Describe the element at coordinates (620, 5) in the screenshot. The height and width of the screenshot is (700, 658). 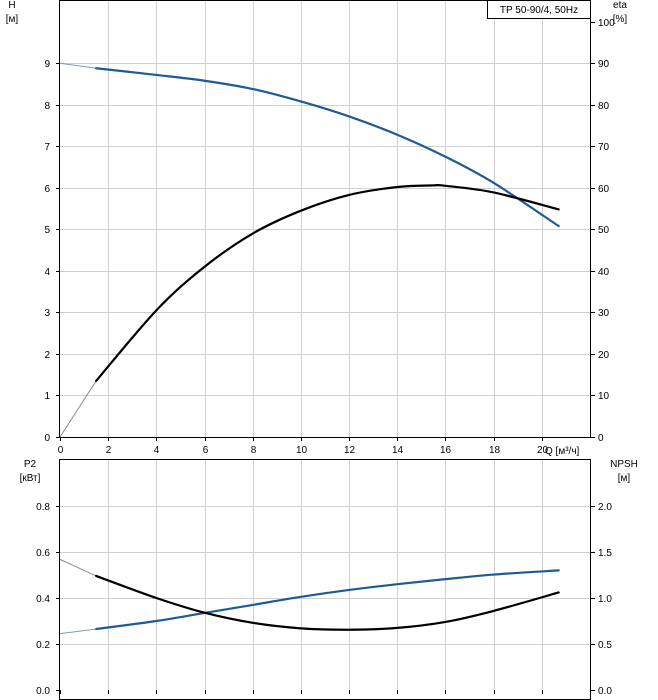
I see `top-right-axis-label-line1: eta` at that location.